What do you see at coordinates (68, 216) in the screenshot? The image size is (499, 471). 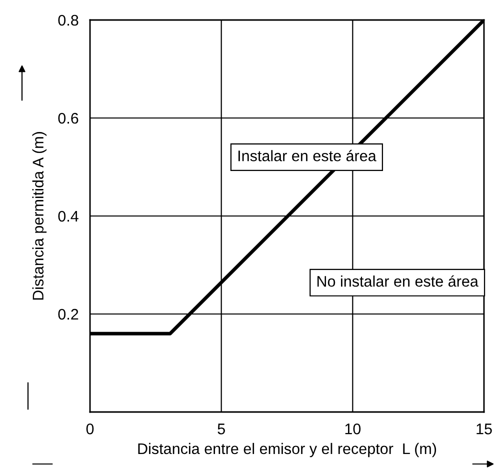 I see `y-tick-label: 0.4` at bounding box center [68, 216].